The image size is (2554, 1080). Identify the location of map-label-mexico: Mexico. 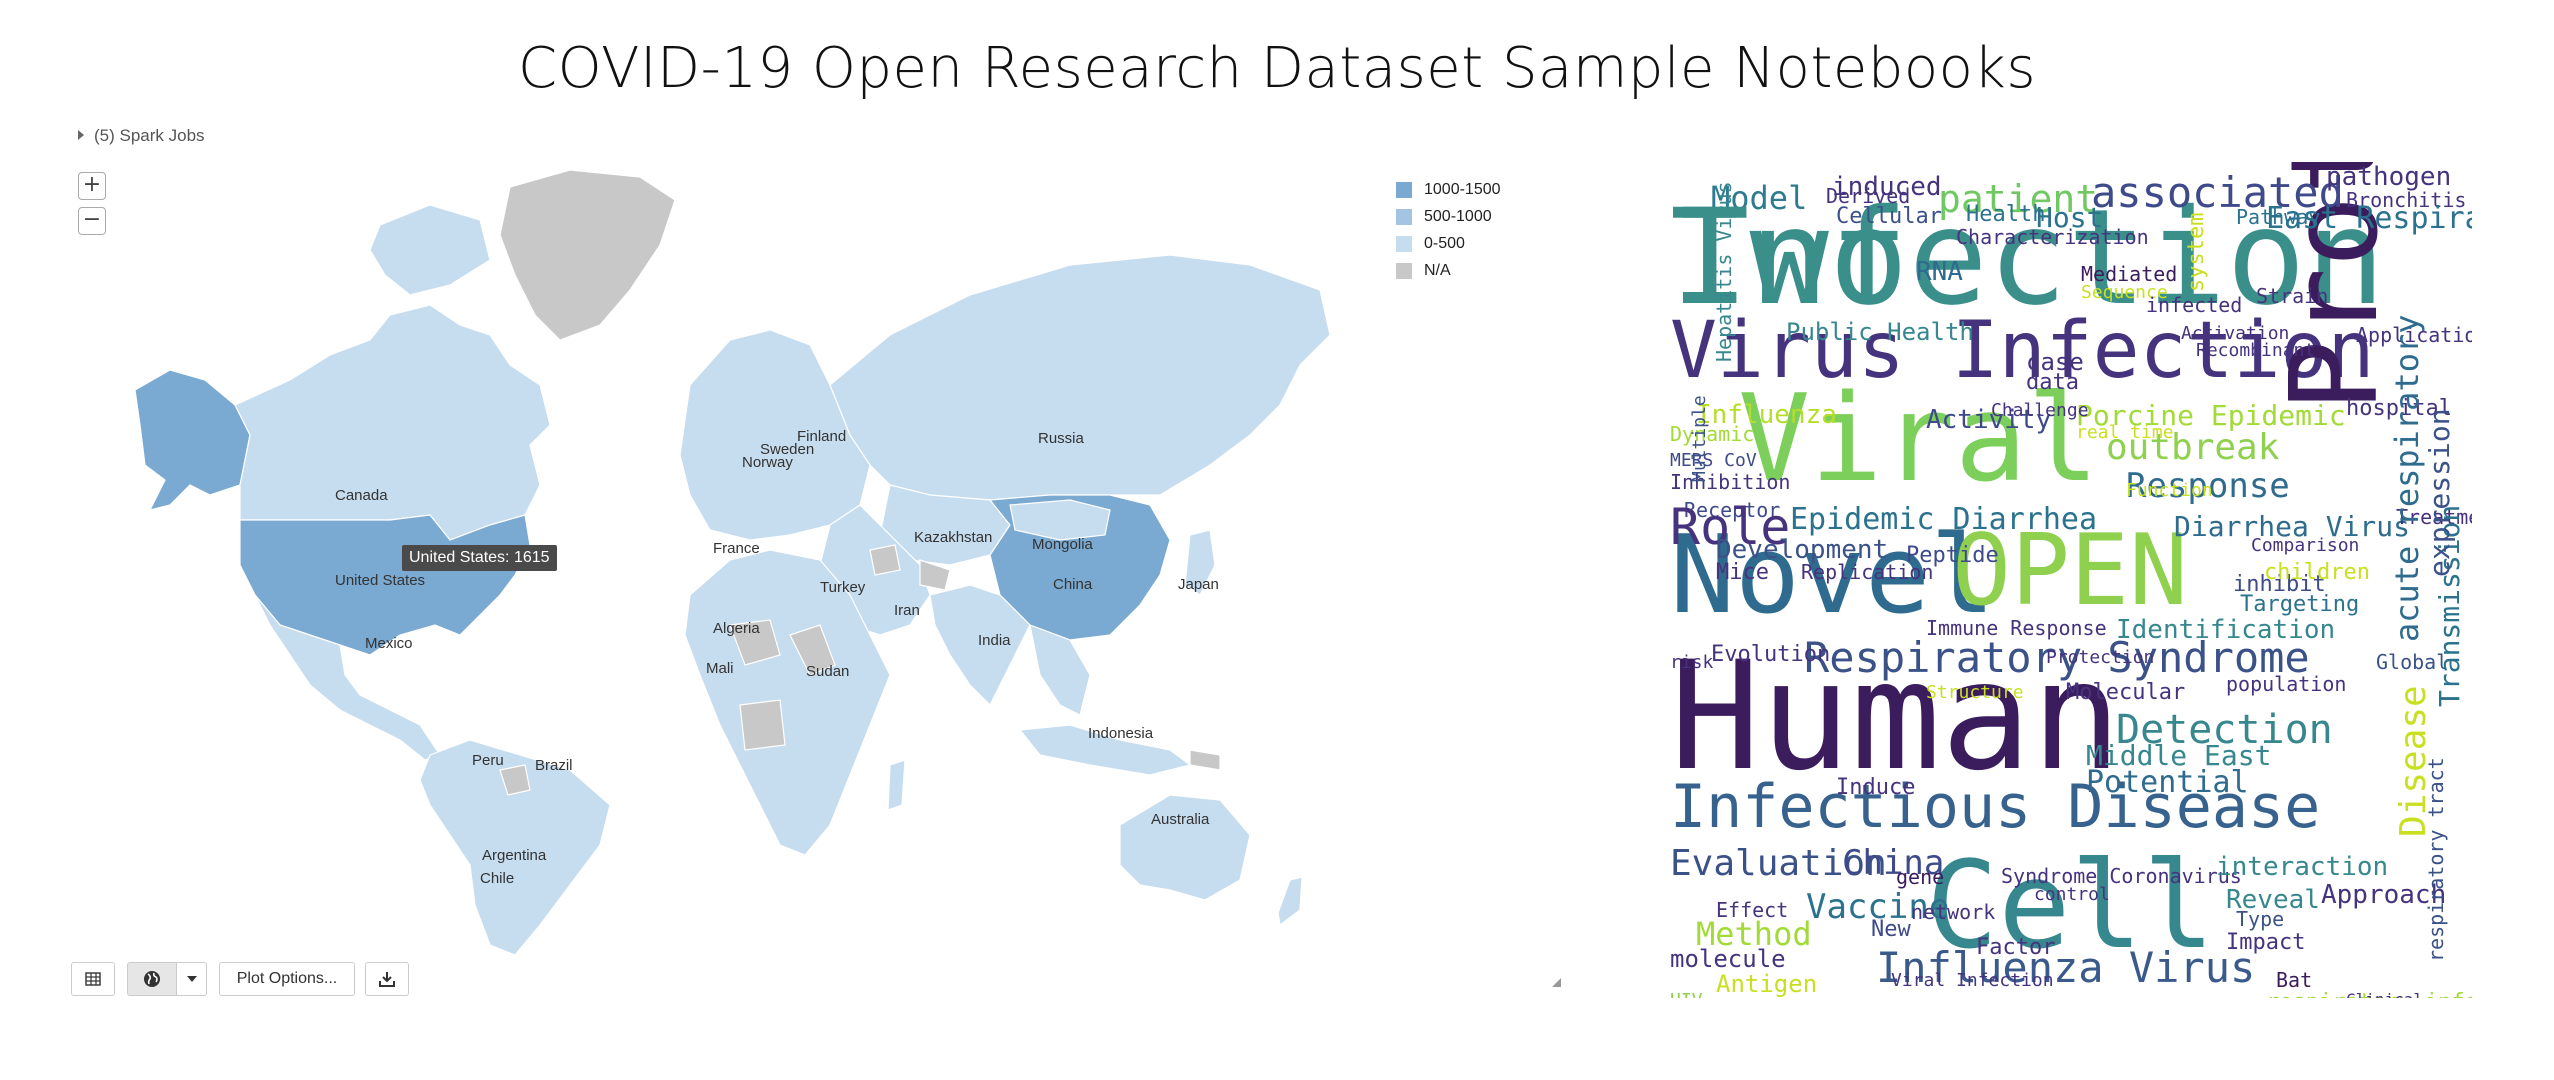
(389, 643).